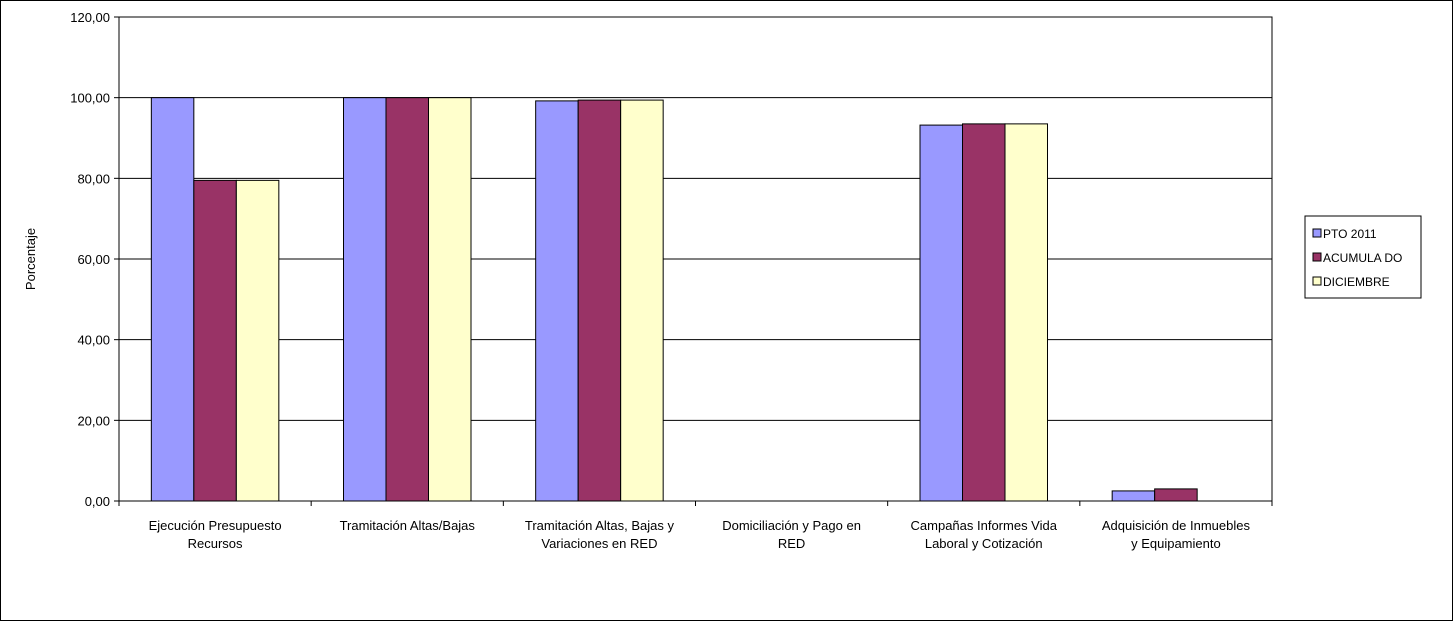 The height and width of the screenshot is (626, 1454). What do you see at coordinates (1356, 282) in the screenshot?
I see `legend-label: DICIEMBRE` at bounding box center [1356, 282].